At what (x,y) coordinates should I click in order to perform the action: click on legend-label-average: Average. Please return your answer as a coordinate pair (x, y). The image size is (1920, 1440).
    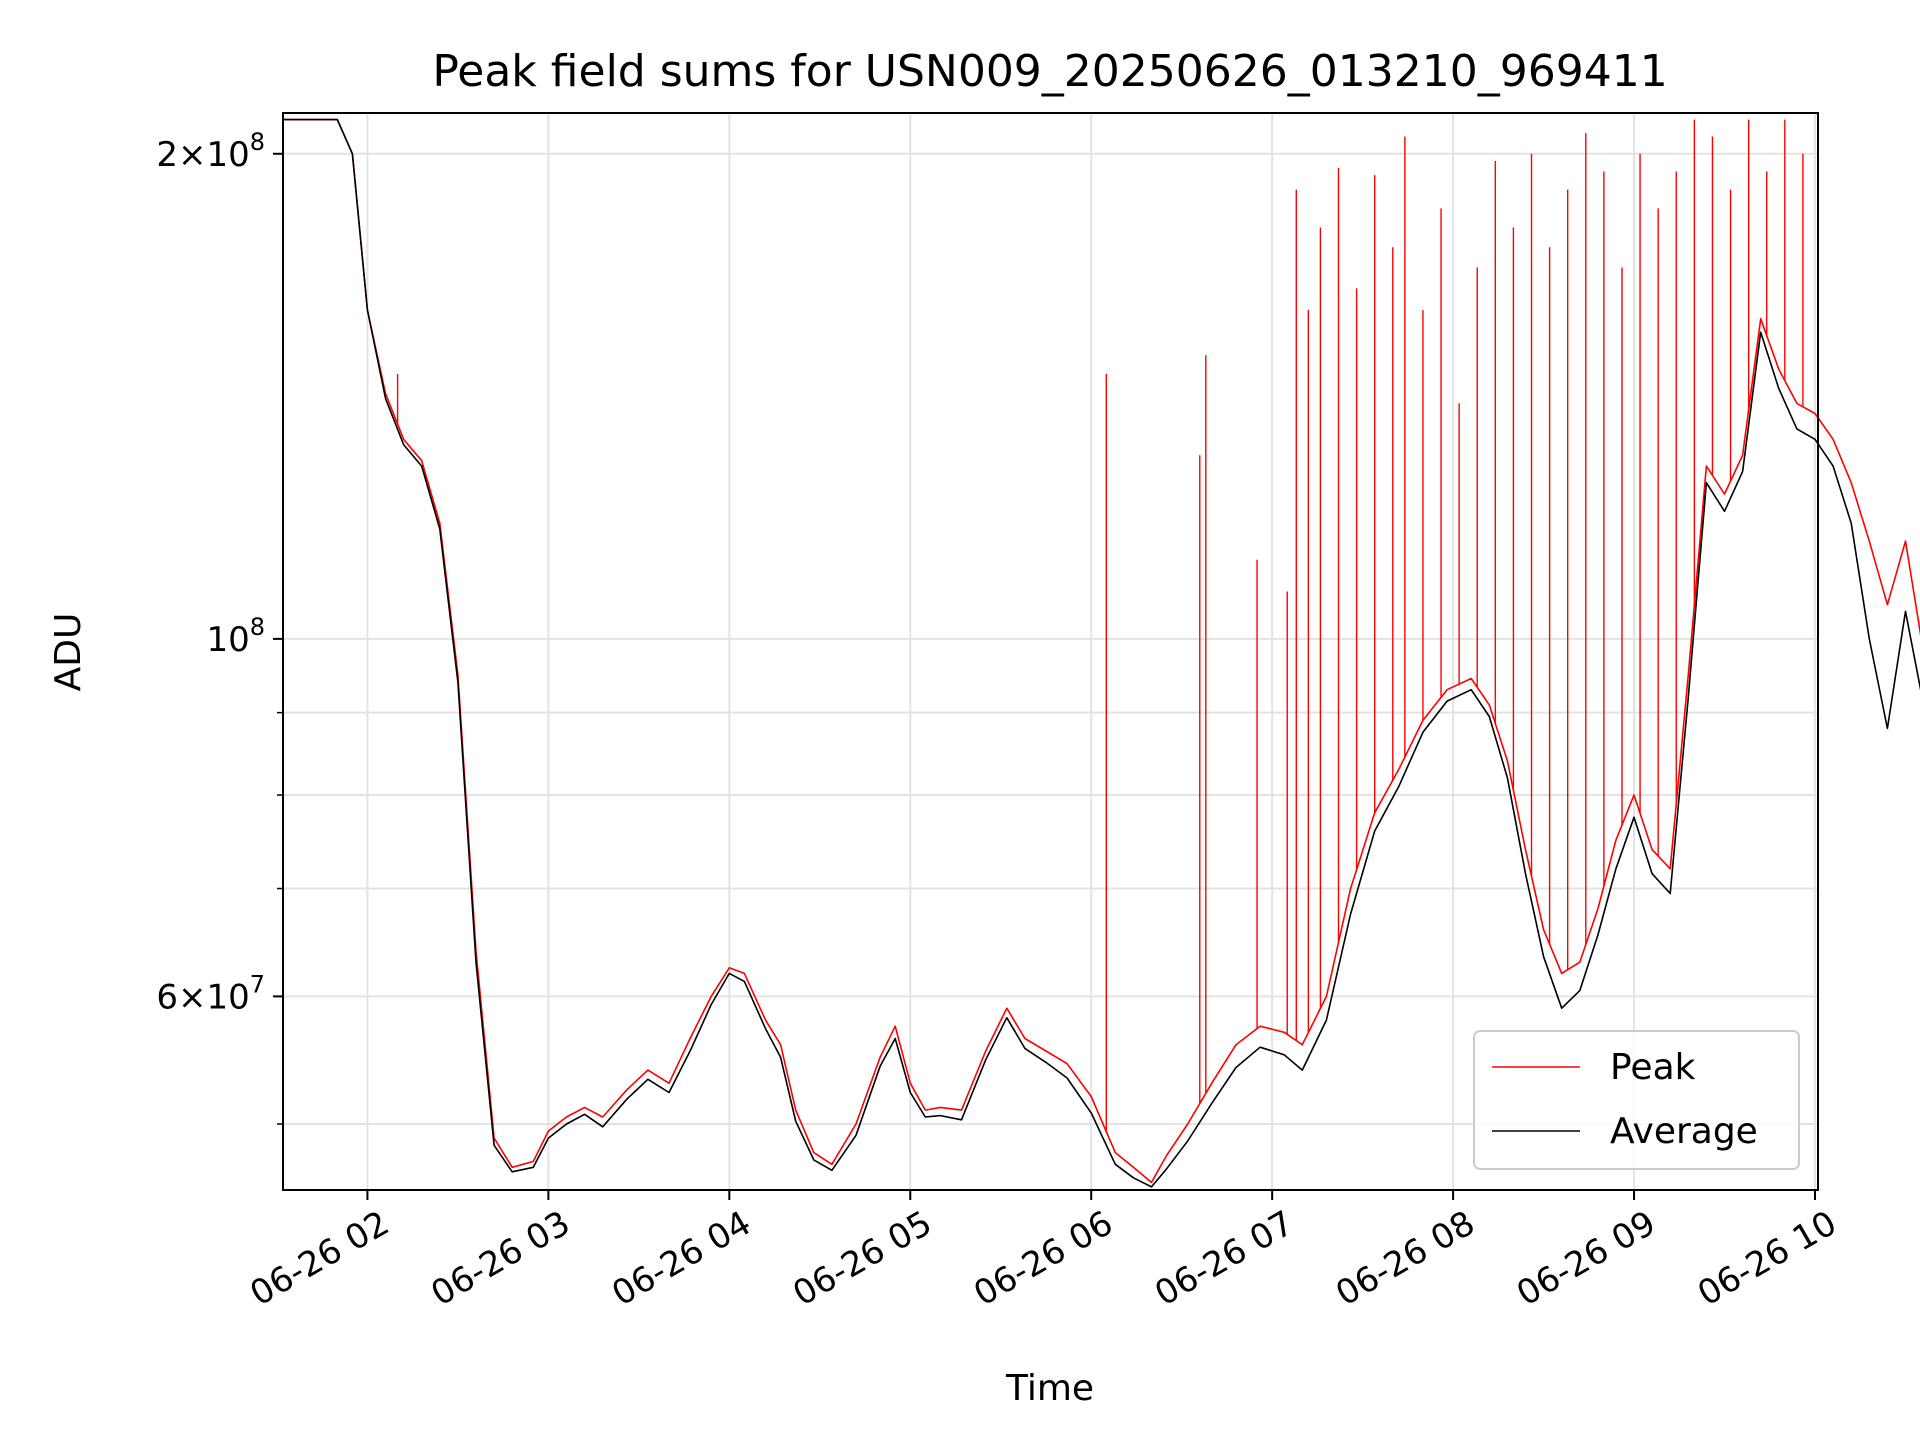
    Looking at the image, I should click on (1684, 1131).